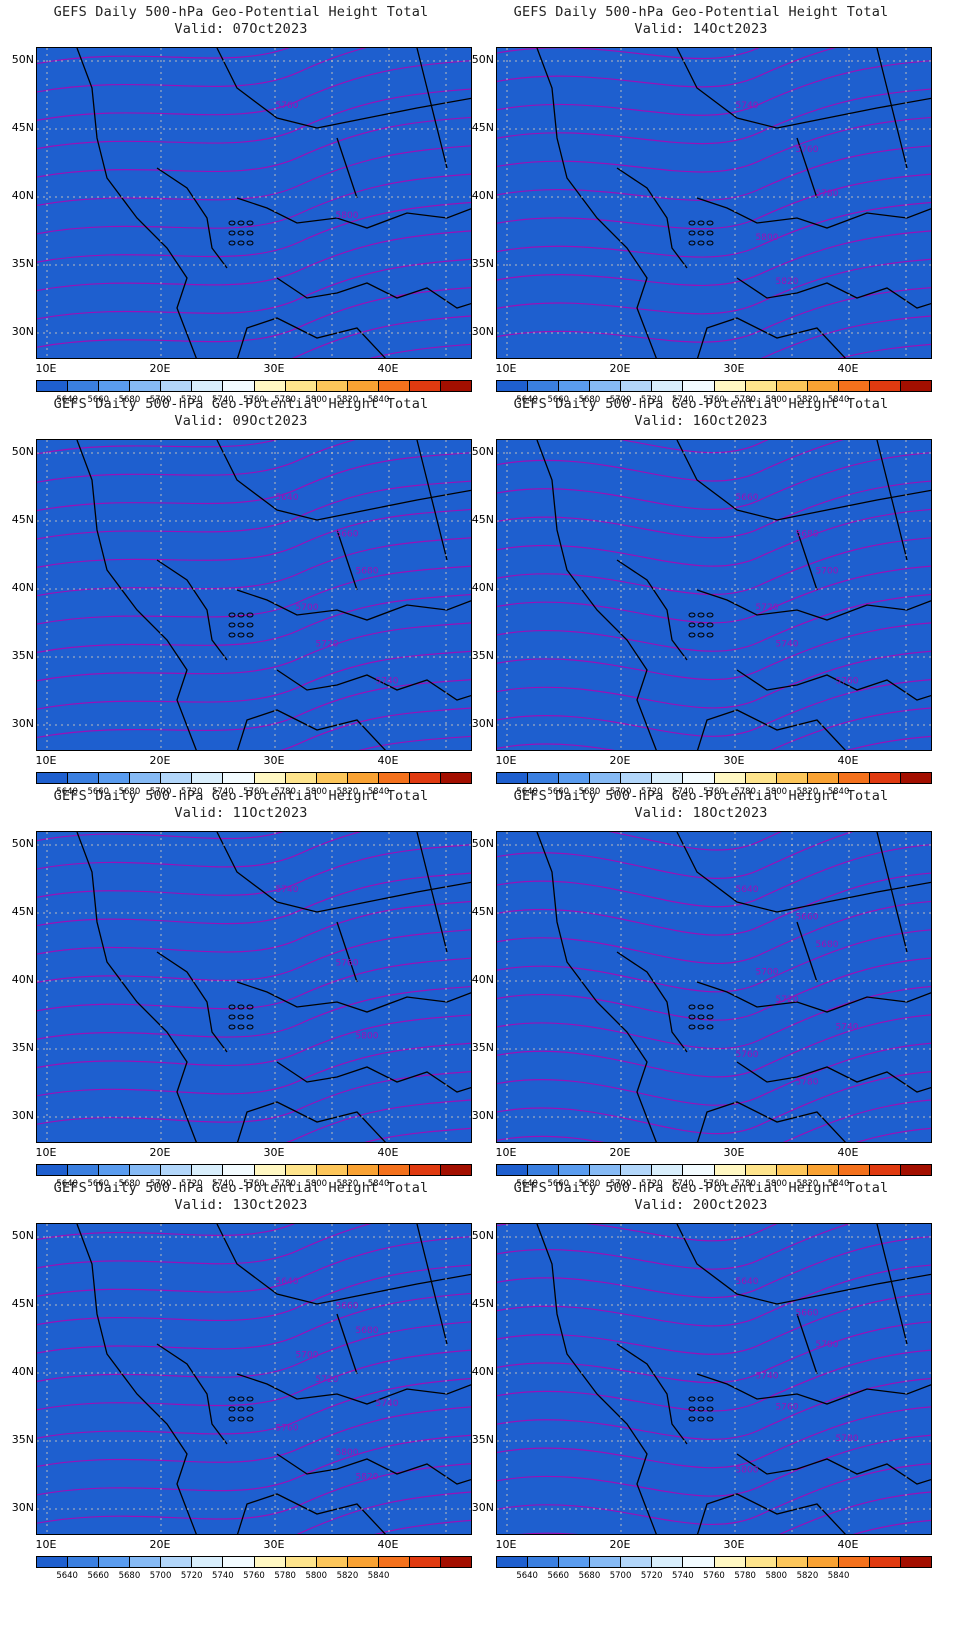 This screenshot has width=964, height=1640. What do you see at coordinates (287, 1282) in the screenshot?
I see `contour-label: 5640` at bounding box center [287, 1282].